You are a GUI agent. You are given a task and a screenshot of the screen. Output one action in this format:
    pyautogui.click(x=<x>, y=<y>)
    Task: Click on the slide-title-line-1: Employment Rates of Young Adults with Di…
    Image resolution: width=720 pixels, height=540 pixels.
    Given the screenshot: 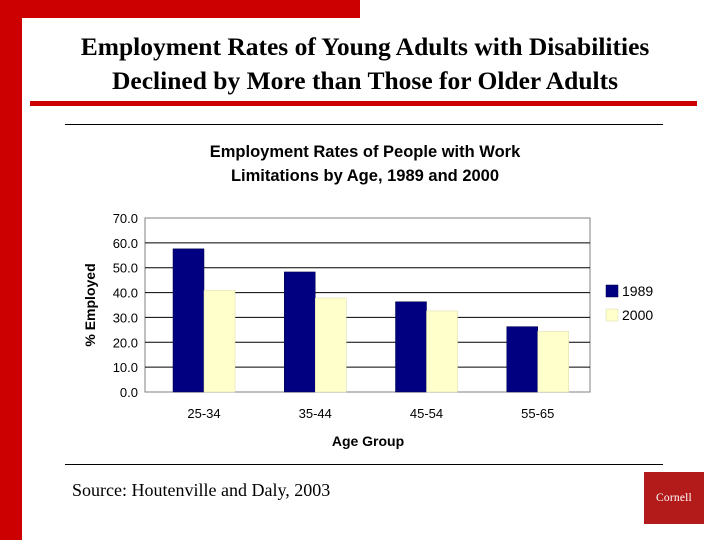 What is the action you would take?
    pyautogui.click(x=365, y=46)
    